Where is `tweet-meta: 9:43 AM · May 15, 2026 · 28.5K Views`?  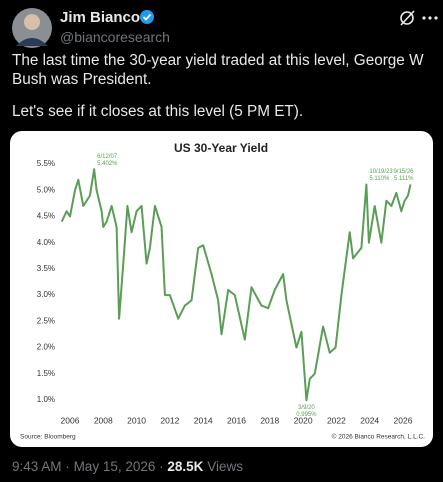 tweet-meta: 9:43 AM · May 15, 2026 · 28.5K Views is located at coordinates (127, 466).